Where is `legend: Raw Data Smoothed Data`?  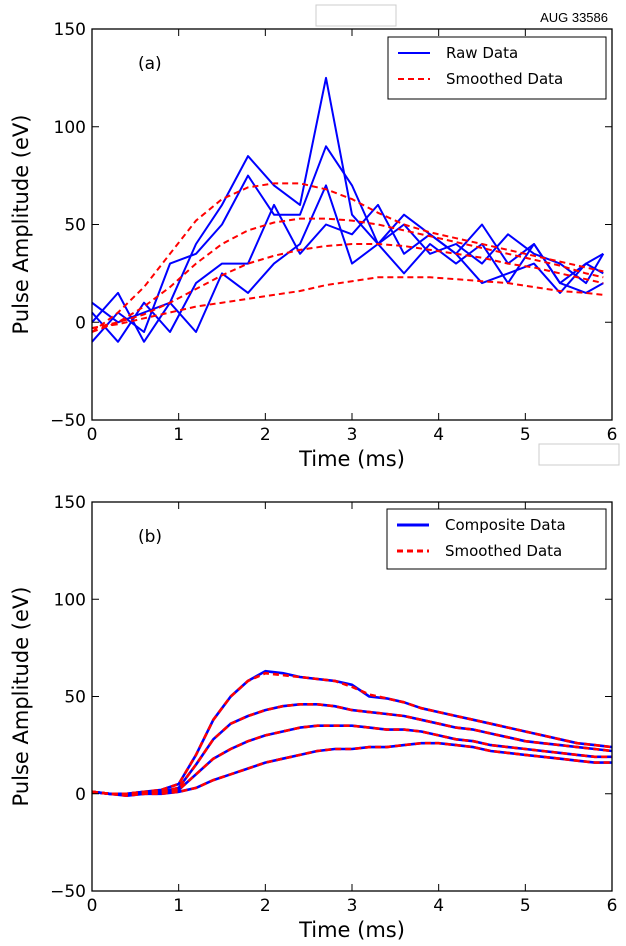 legend: Raw Data Smoothed Data is located at coordinates (497, 68).